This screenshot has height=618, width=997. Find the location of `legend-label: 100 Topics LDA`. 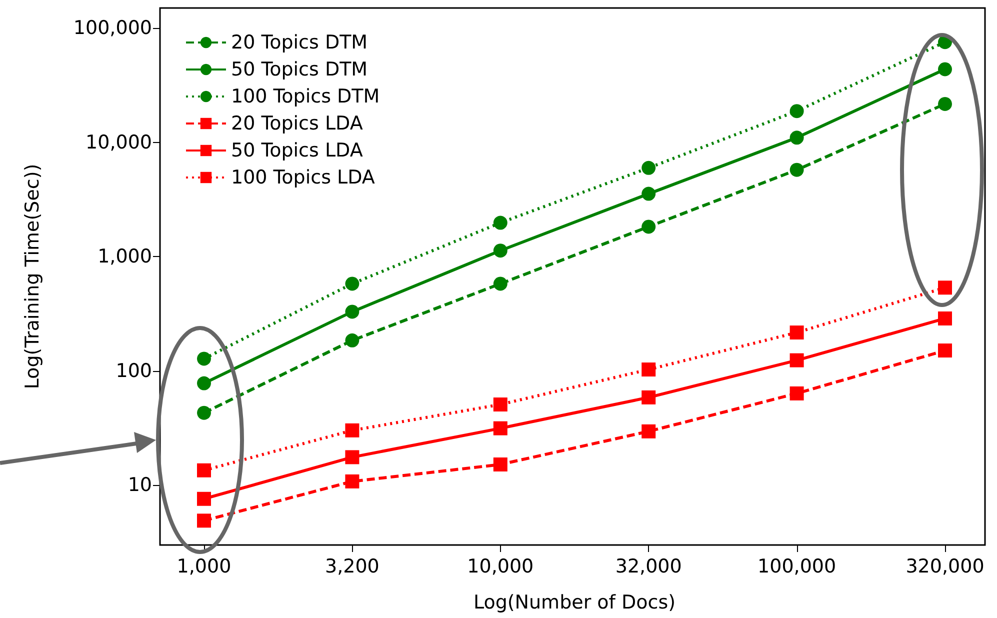

legend-label: 100 Topics LDA is located at coordinates (303, 177).